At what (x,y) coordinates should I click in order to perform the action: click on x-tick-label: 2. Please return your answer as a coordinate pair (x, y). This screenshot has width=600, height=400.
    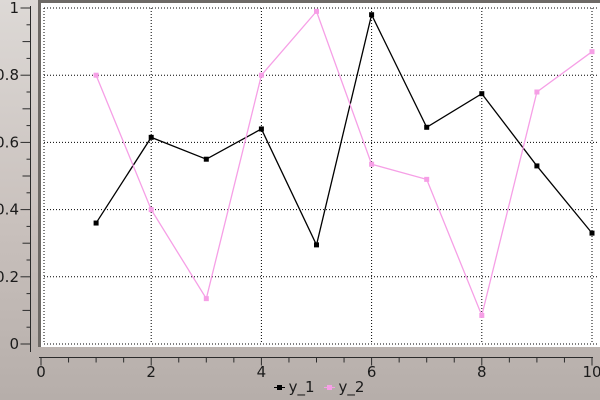
    Looking at the image, I should click on (151, 372).